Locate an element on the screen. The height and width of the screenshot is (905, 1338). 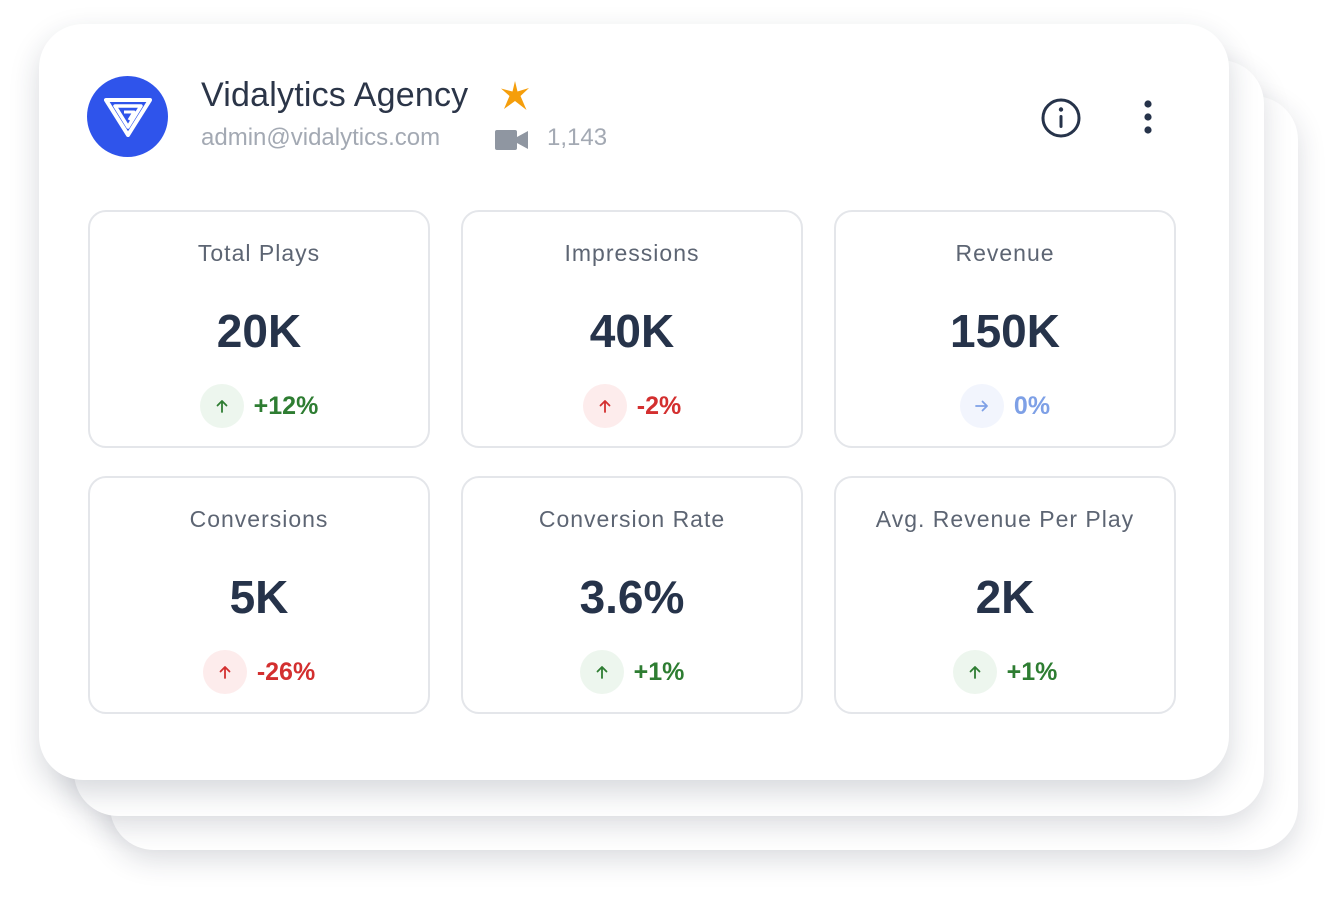
metric-label: Conversion Rate is located at coordinates (632, 519).